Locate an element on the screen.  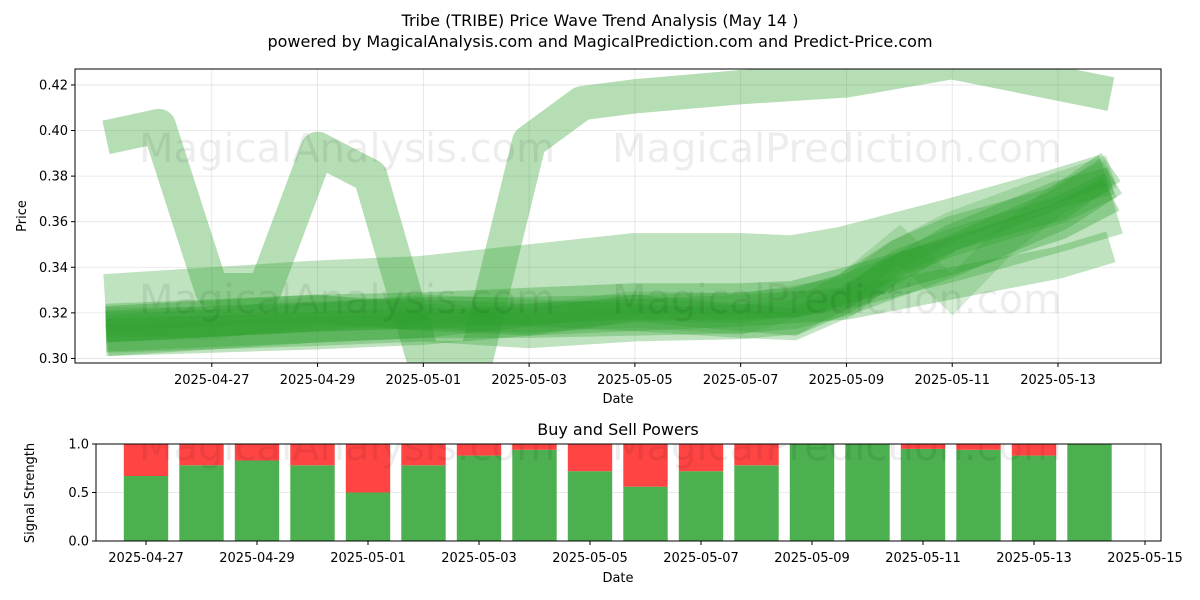
price-y-axis: 0.30 0.32 0.34 0.36 0.38 0.40 0.42 is located at coordinates (57, 222).